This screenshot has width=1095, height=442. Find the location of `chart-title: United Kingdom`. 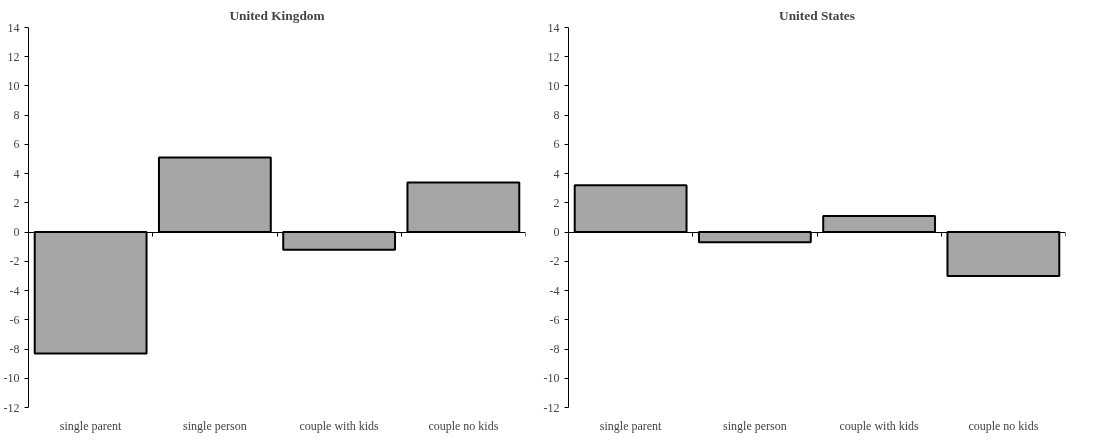

chart-title: United Kingdom is located at coordinates (277, 15).